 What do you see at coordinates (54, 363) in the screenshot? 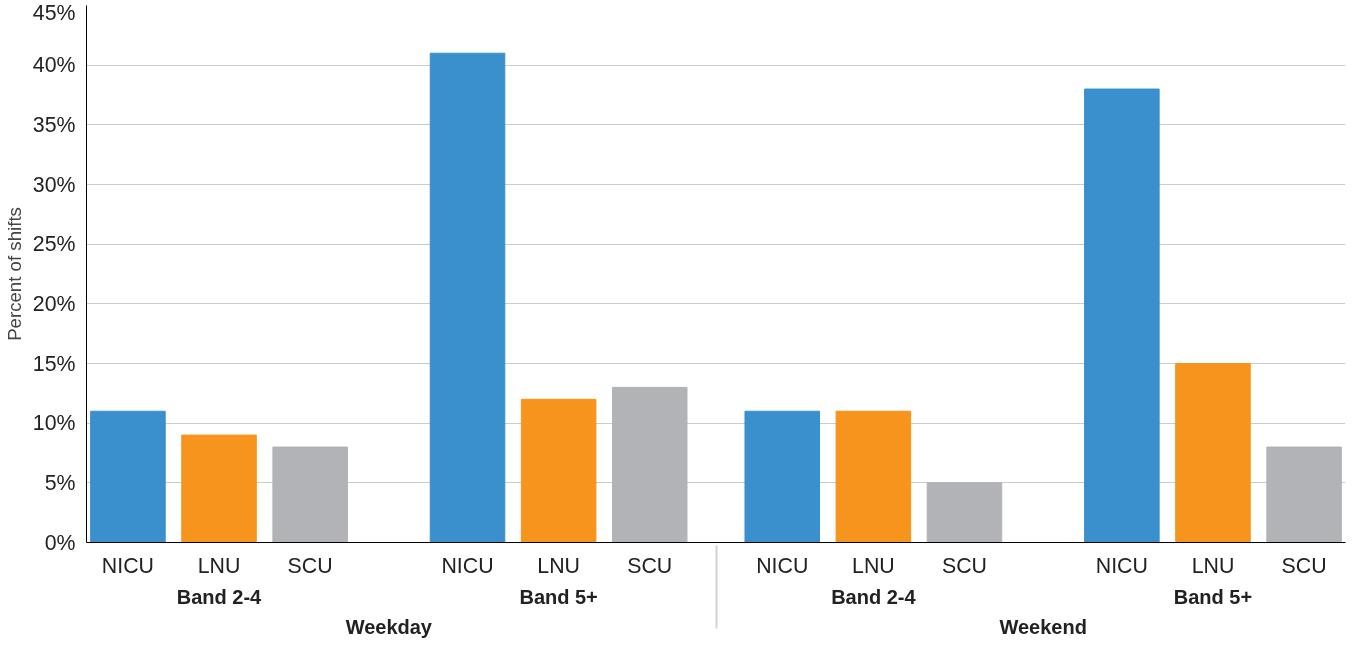
I see `y-tick-label: 15%` at bounding box center [54, 363].